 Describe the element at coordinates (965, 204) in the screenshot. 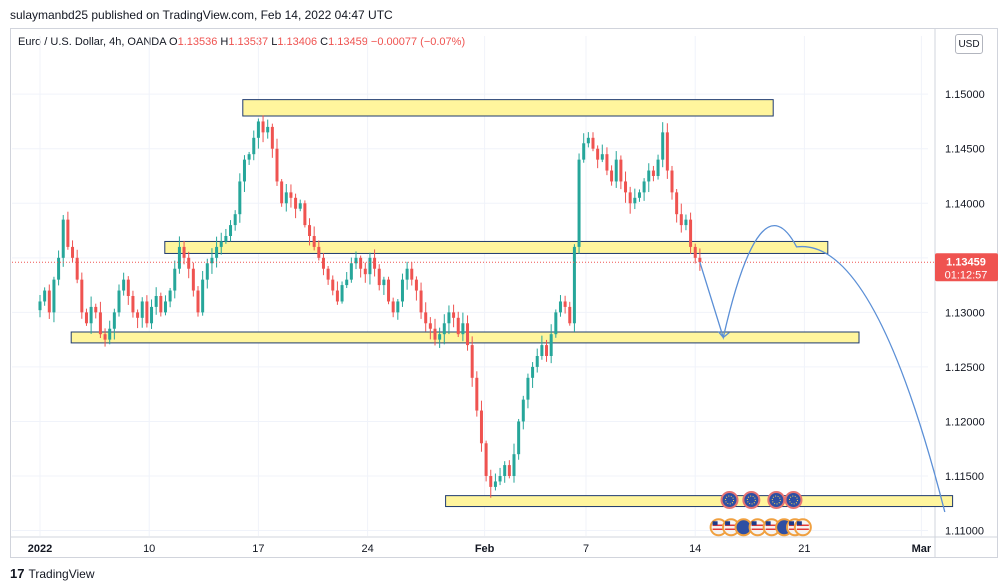

I see `price-tick-label: 1.14000` at that location.